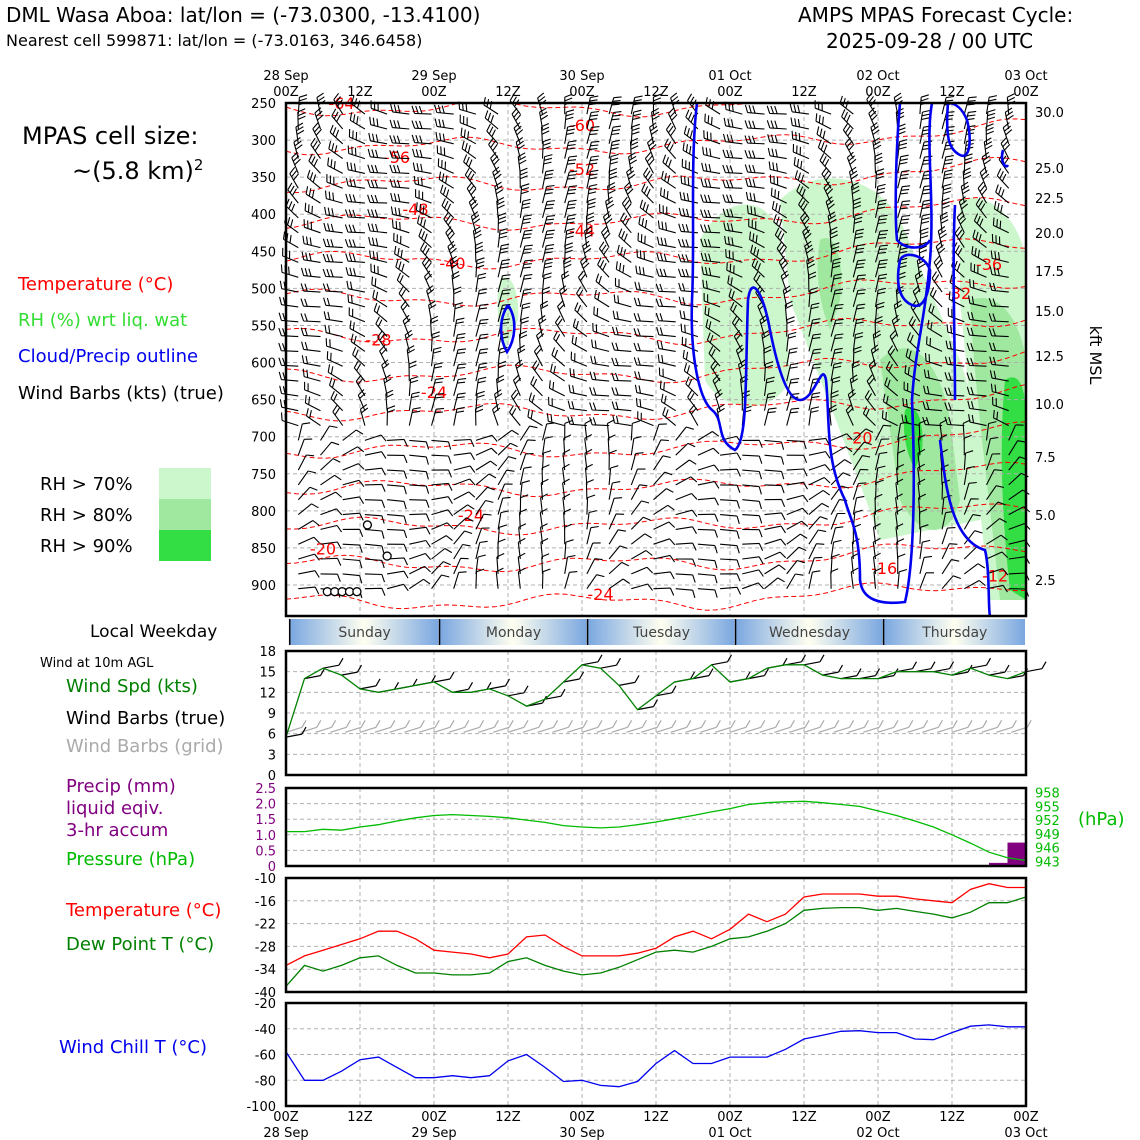 The height and width of the screenshot is (1140, 1140). I want to click on kft-tick-label: 25.0, so click(1049, 169).